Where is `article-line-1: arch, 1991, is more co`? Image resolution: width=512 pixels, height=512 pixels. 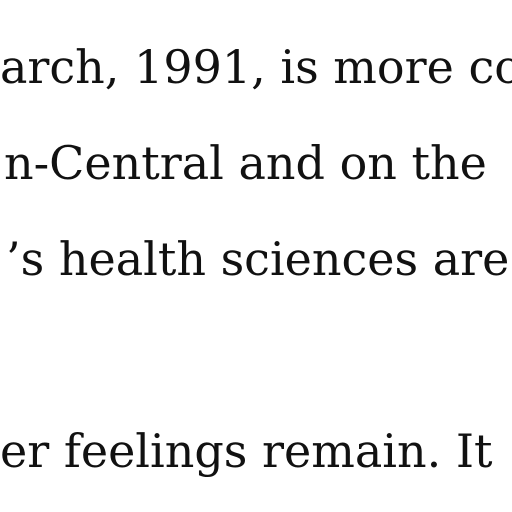
article-line-1: arch, 1991, is more co is located at coordinates (256, 67).